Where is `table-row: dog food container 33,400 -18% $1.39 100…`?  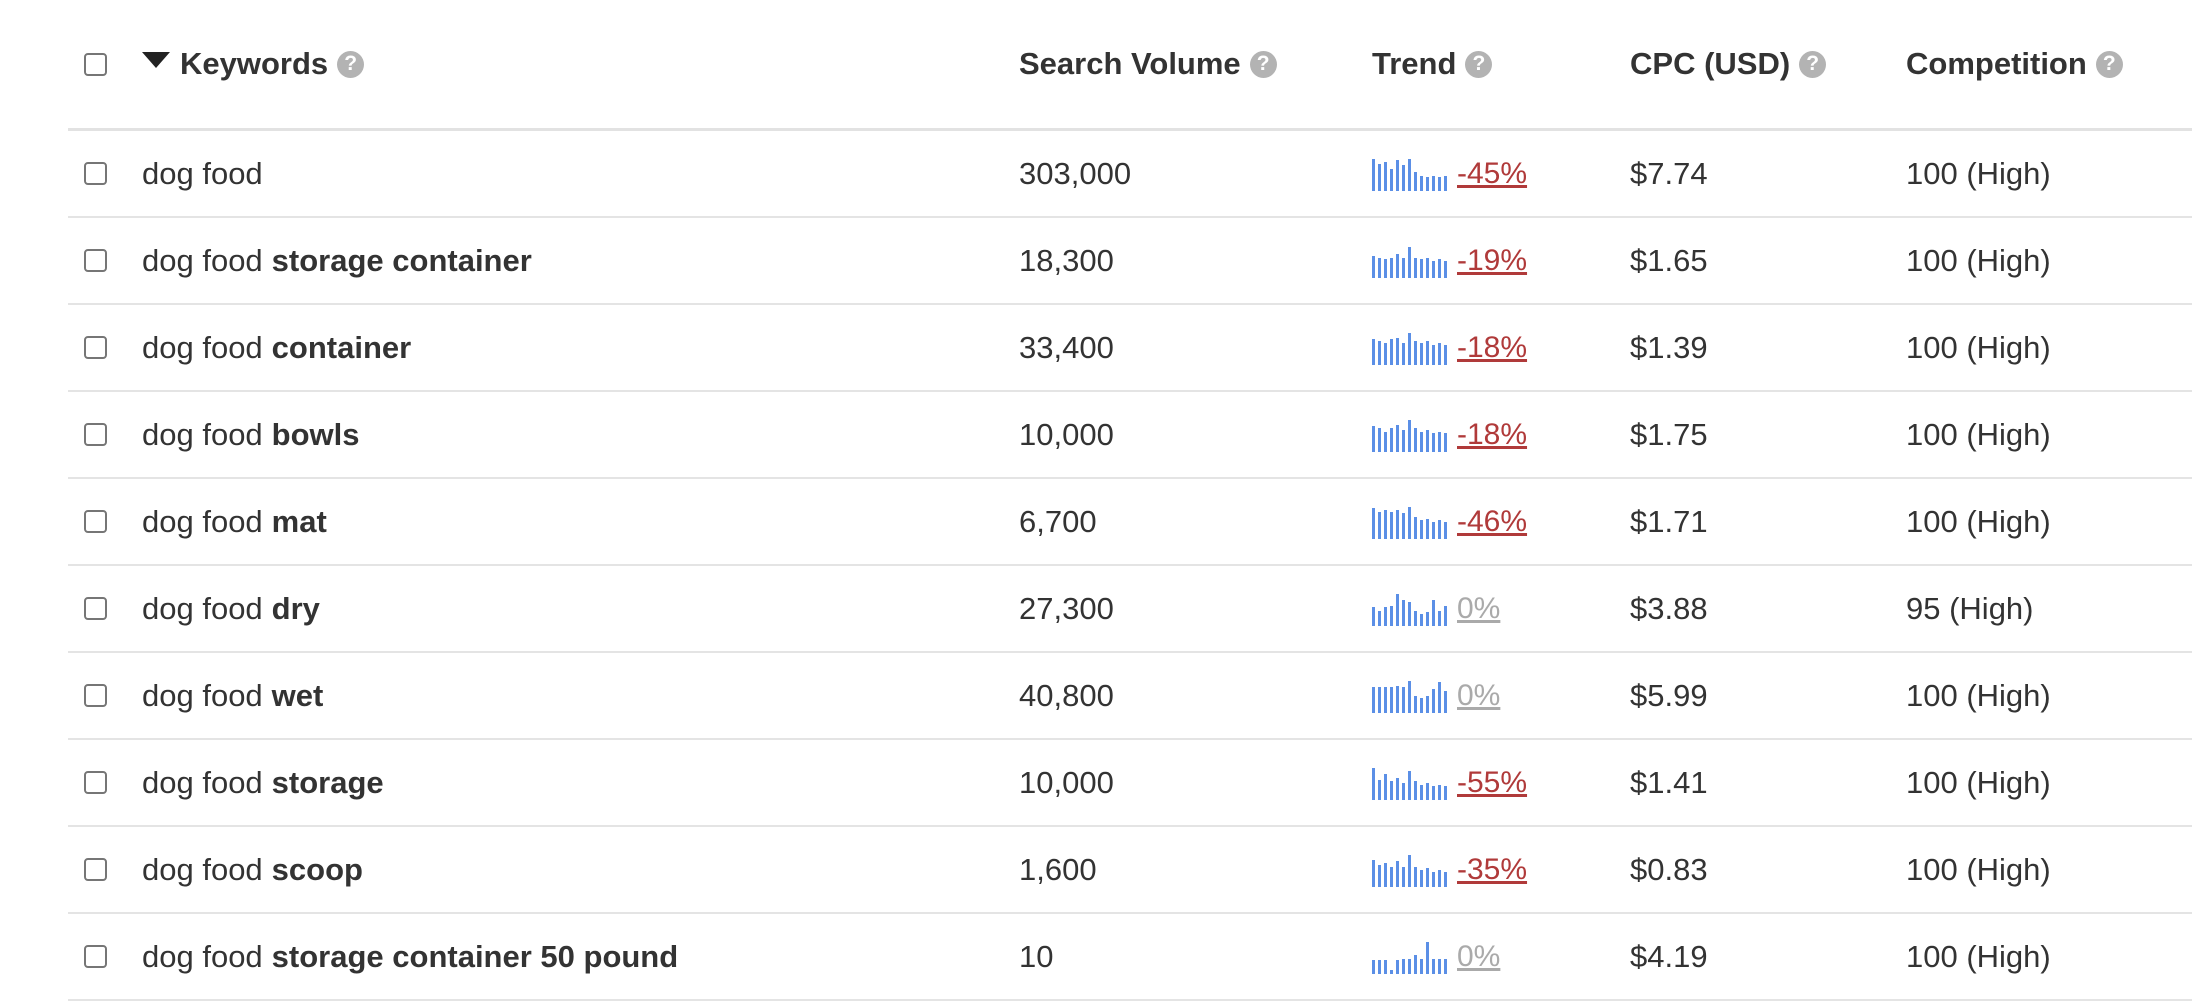
table-row: dog food container 33,400 -18% $1.39 100… is located at coordinates (1130, 348).